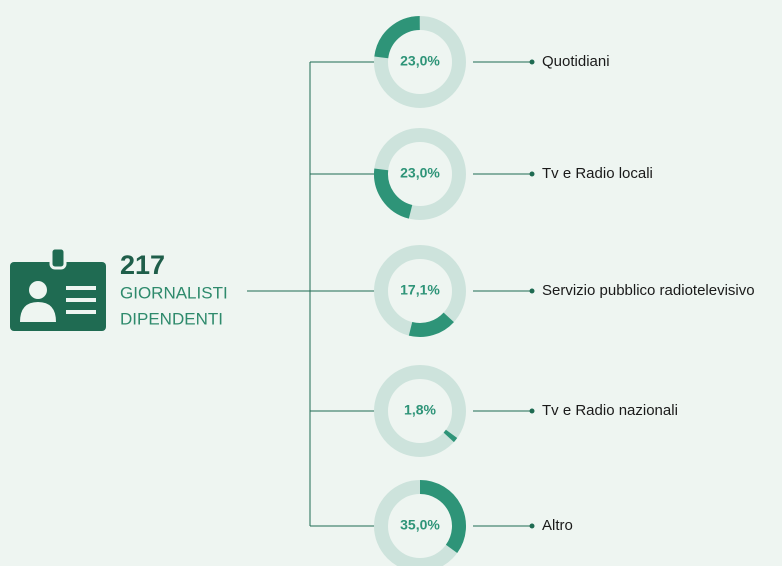 This screenshot has width=782, height=566. Describe the element at coordinates (648, 290) in the screenshot. I see `category-label: Servizio pubblico radiotelevisivo` at that location.